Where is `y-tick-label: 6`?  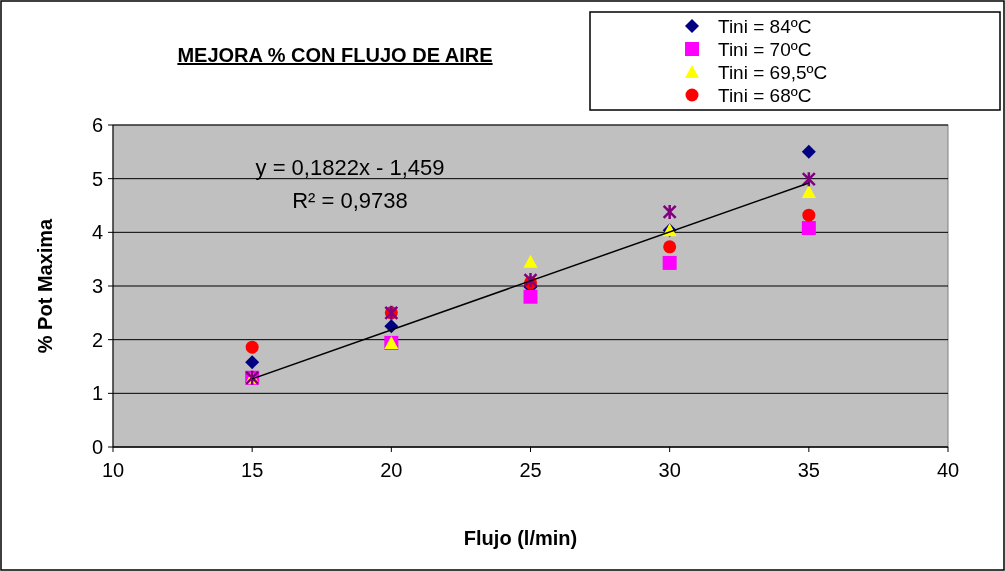
y-tick-label: 6 is located at coordinates (97, 125).